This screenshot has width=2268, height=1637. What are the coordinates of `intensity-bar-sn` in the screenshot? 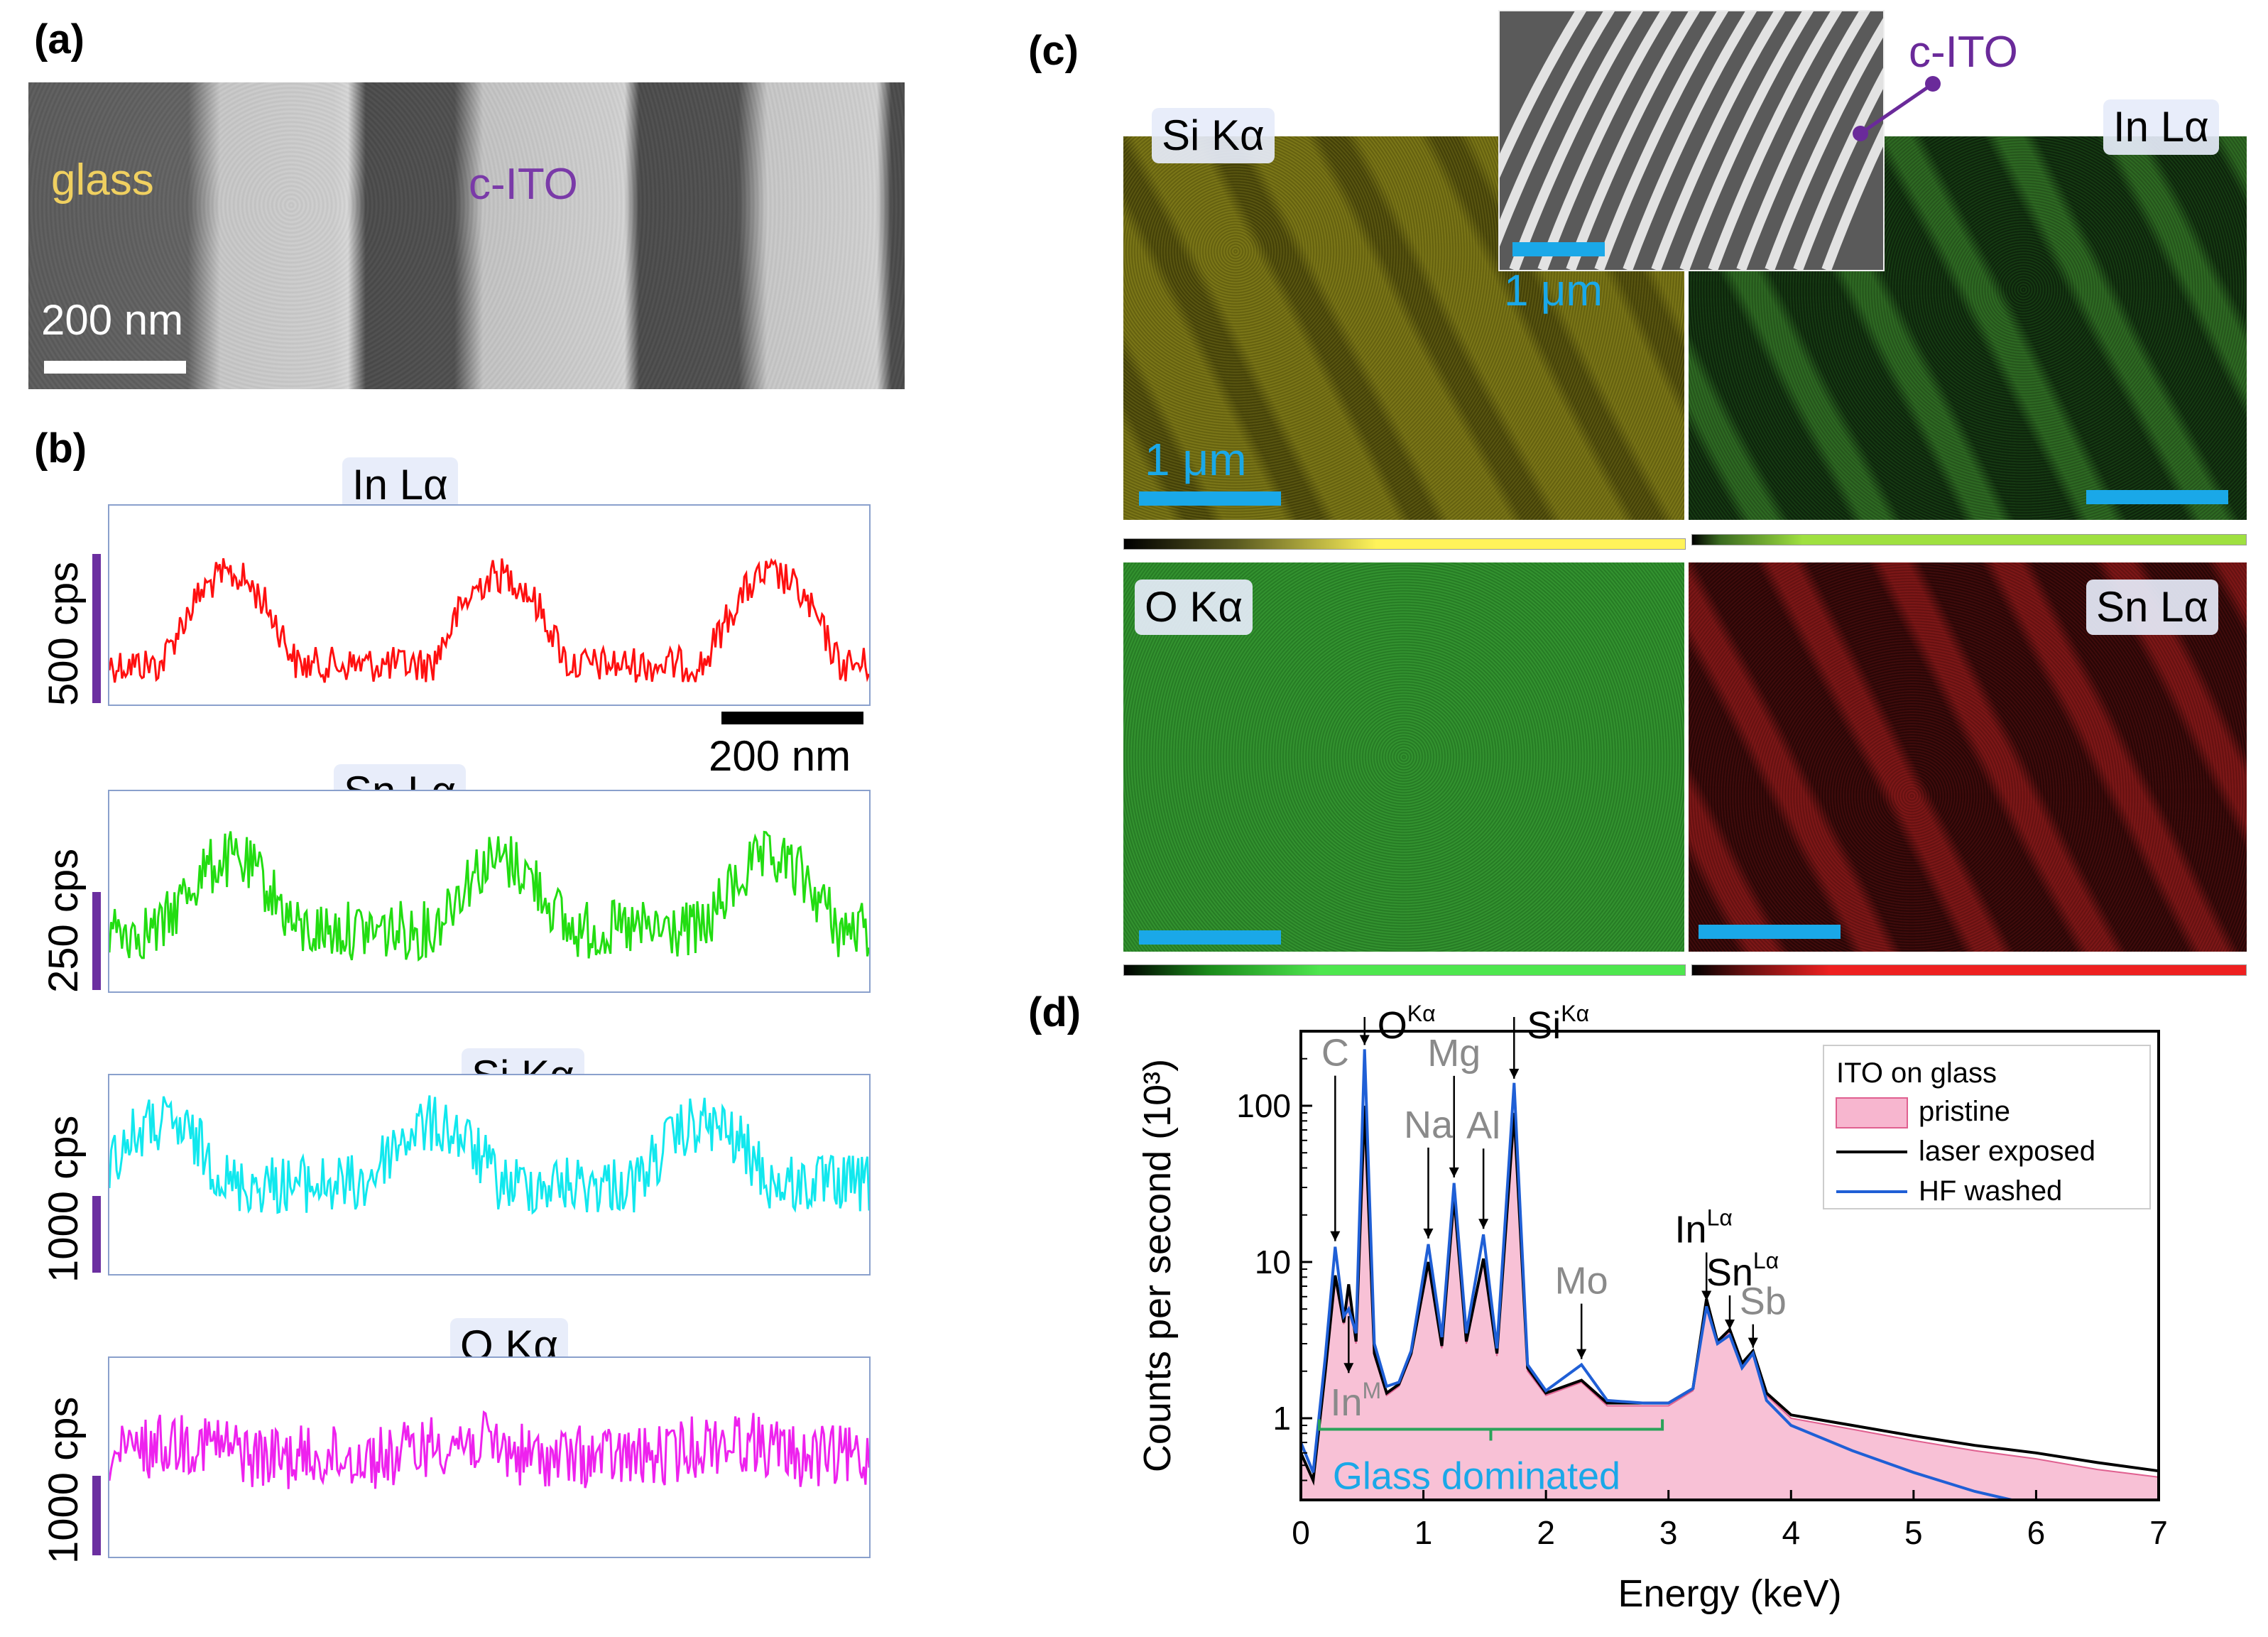 It's located at (96, 941).